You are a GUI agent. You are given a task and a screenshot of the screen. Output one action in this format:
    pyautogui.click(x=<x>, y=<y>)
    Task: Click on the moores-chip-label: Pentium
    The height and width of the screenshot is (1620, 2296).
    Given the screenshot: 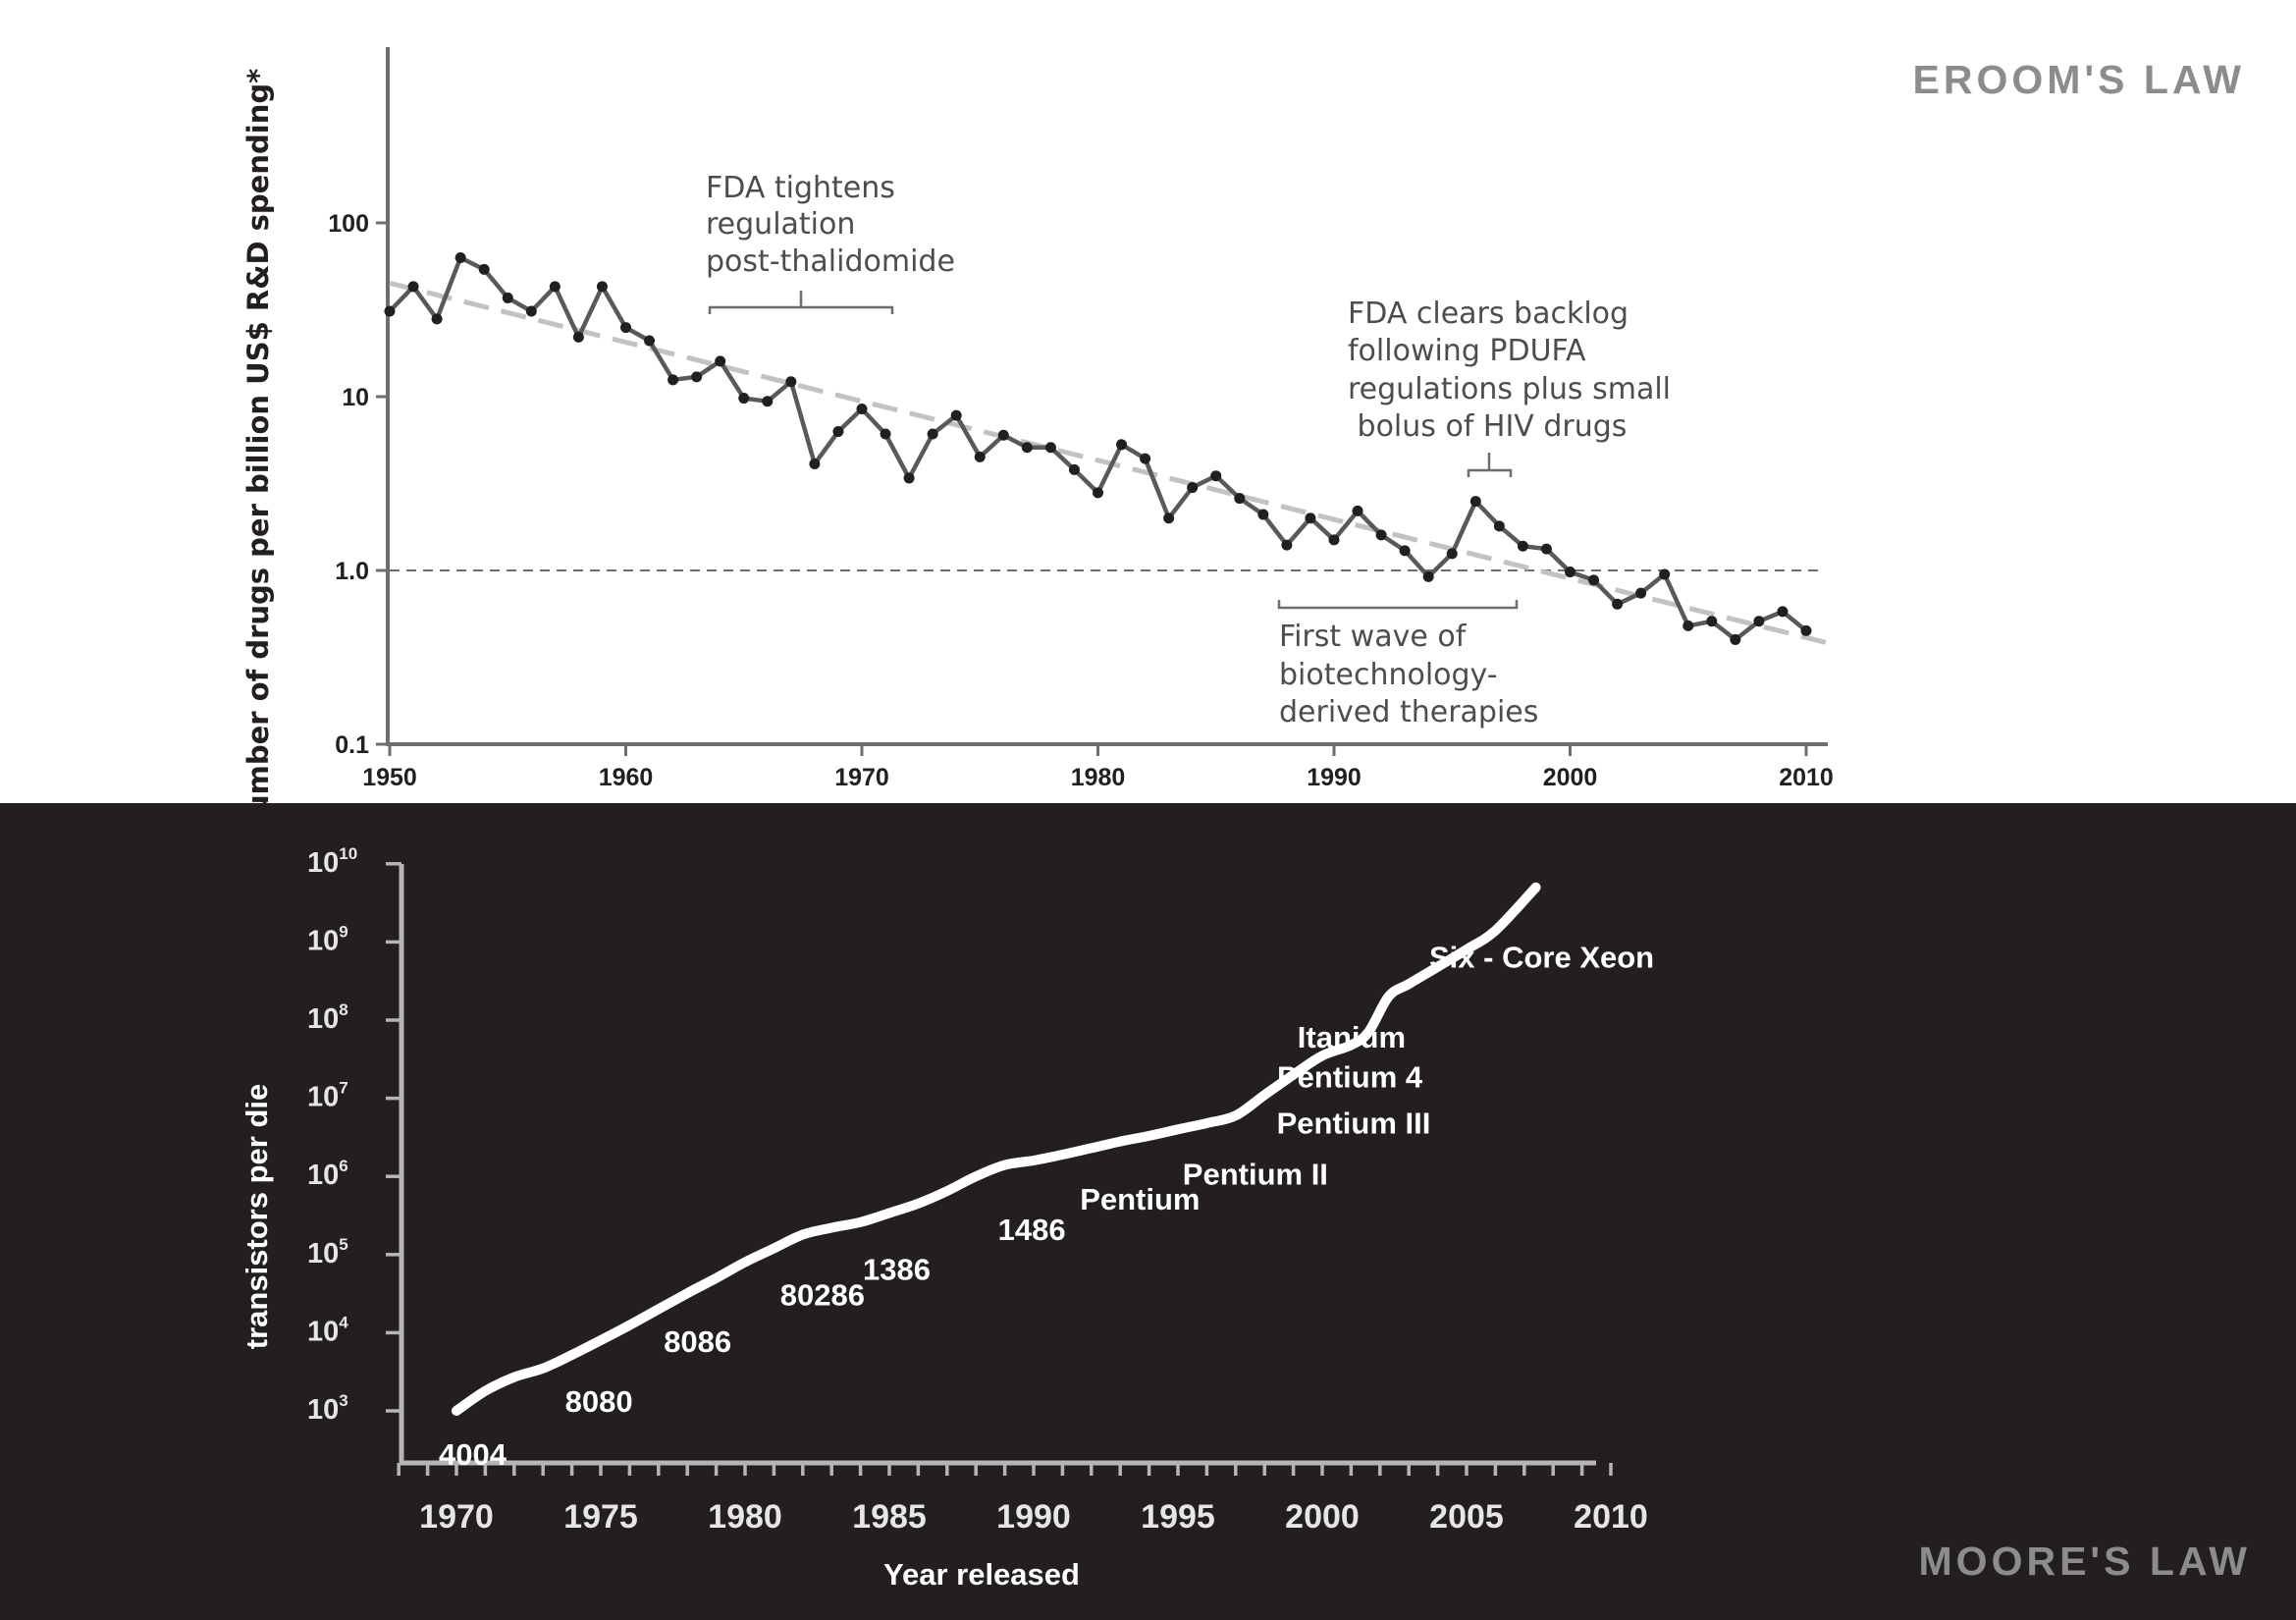 What is the action you would take?
    pyautogui.click(x=1140, y=1199)
    